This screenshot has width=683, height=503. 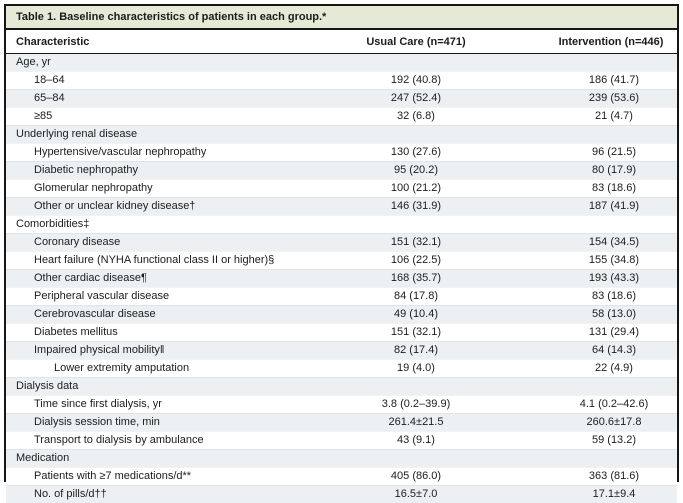 I want to click on intervention-value-cell: 80 (17.9), so click(x=614, y=170).